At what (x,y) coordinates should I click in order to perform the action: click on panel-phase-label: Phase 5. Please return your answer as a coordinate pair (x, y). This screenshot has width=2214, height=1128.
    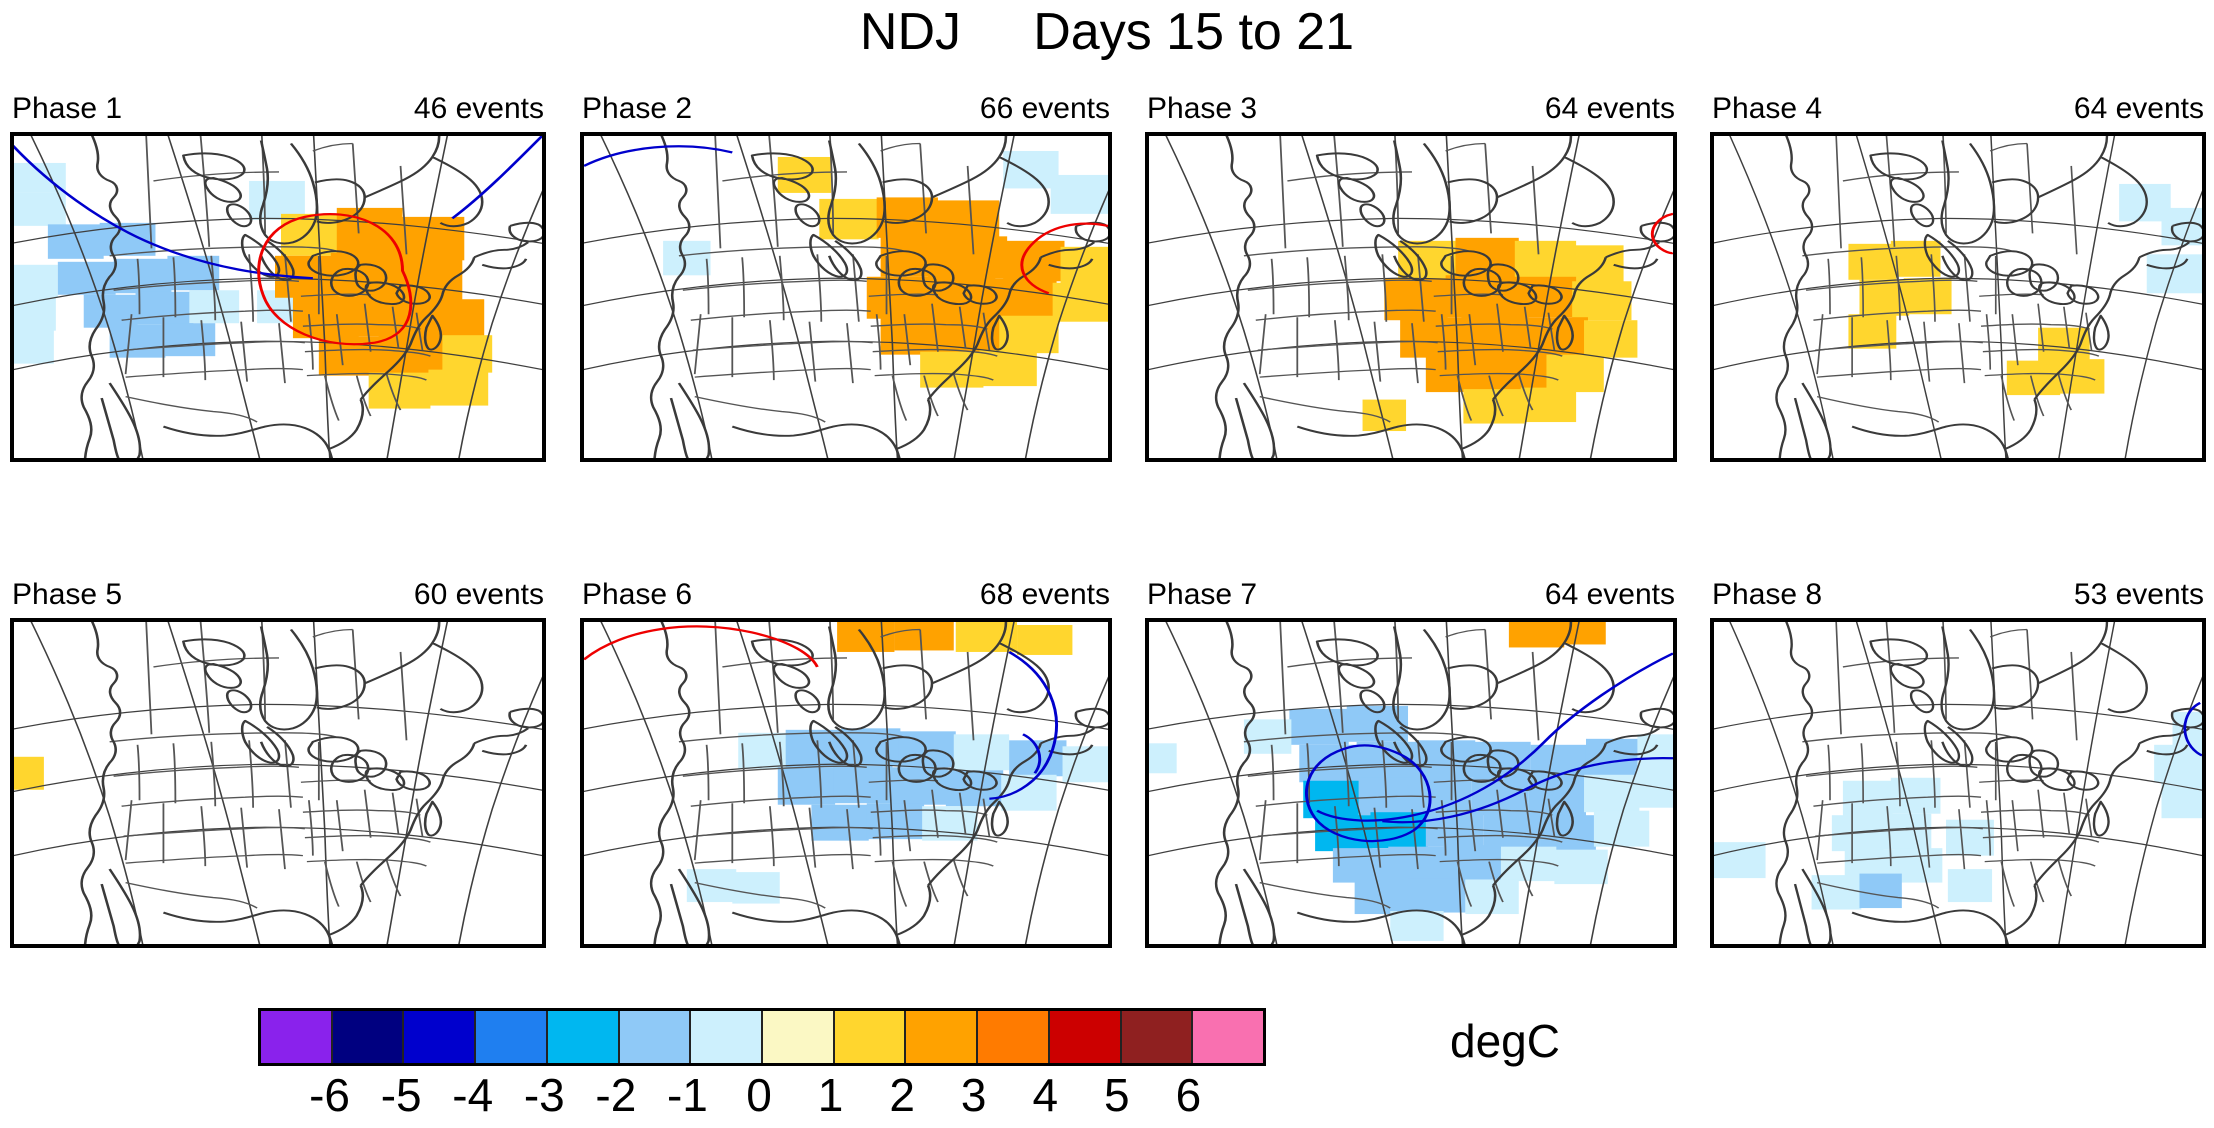
    Looking at the image, I should click on (67, 594).